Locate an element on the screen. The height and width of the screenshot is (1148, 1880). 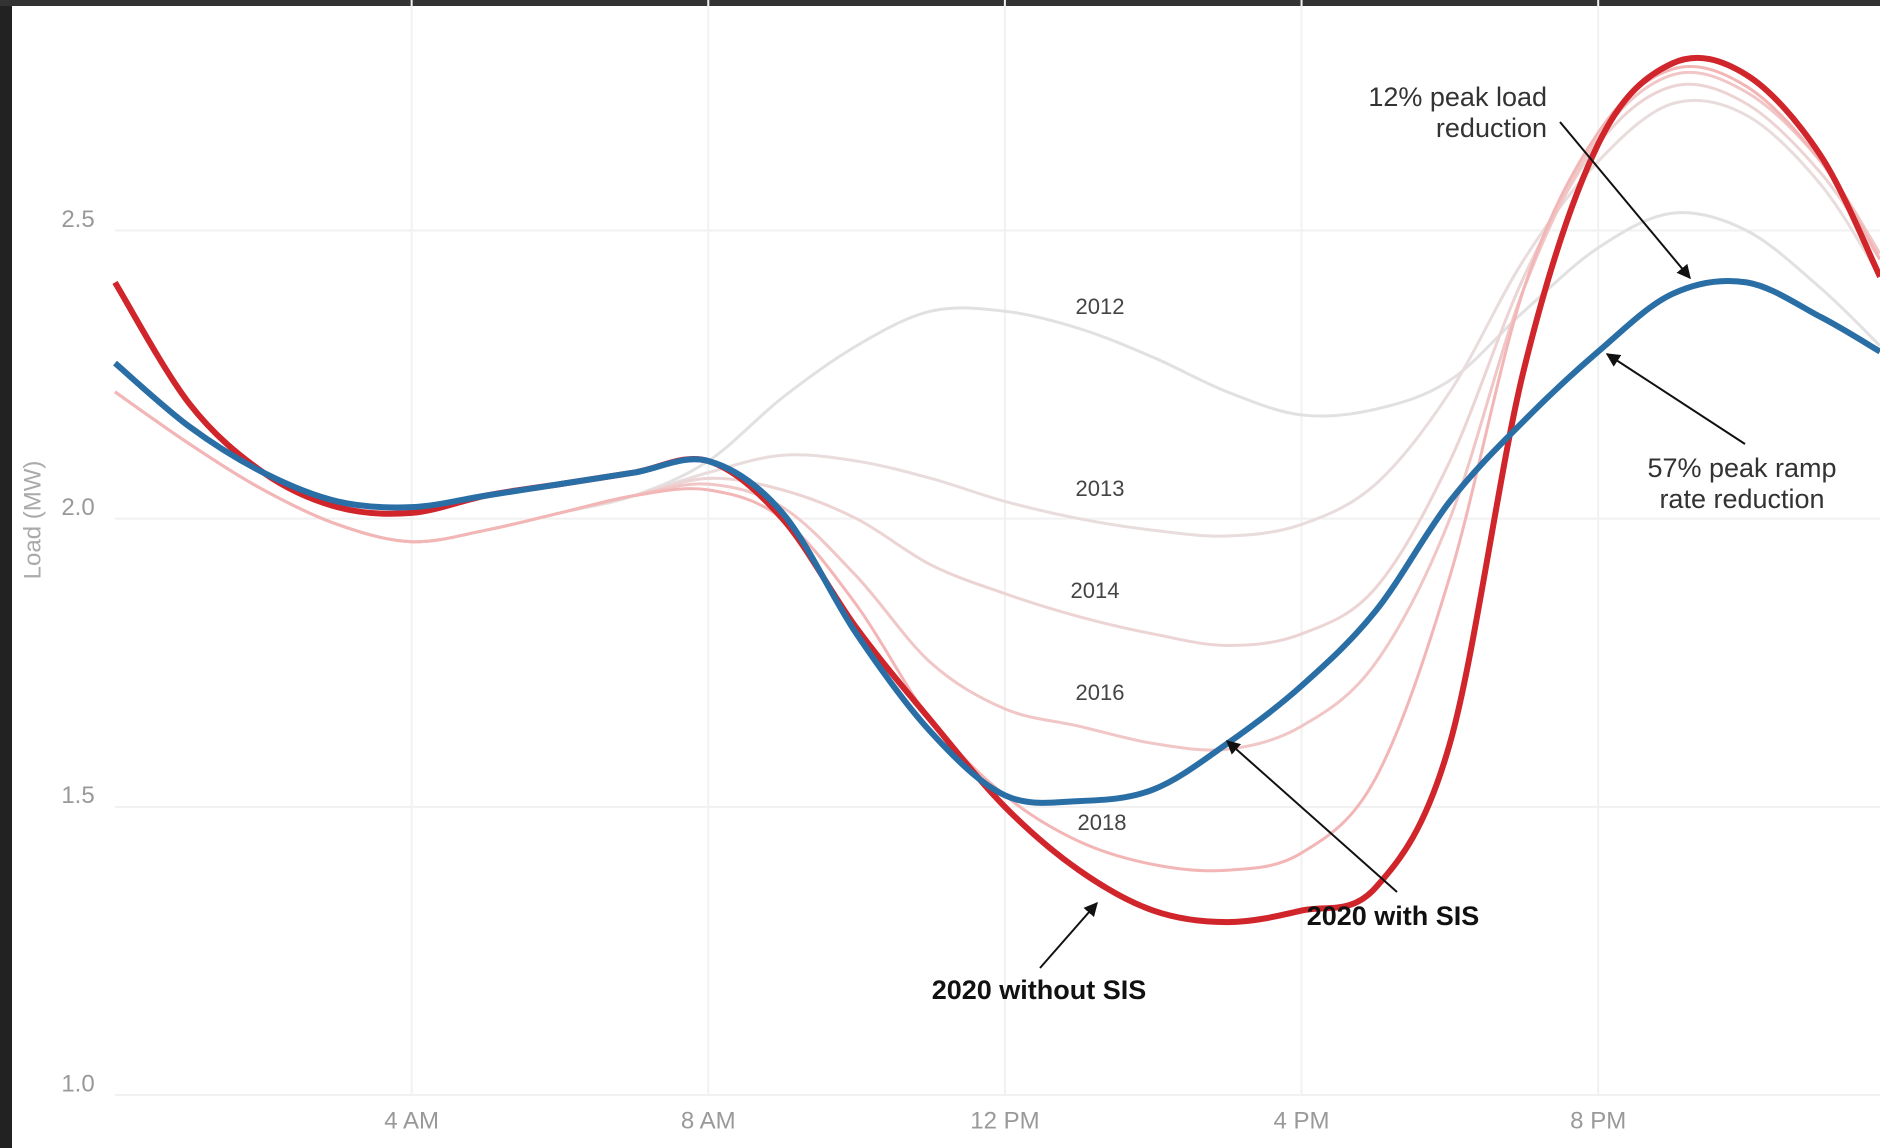
y-tick-label: 2.5 is located at coordinates (77, 219).